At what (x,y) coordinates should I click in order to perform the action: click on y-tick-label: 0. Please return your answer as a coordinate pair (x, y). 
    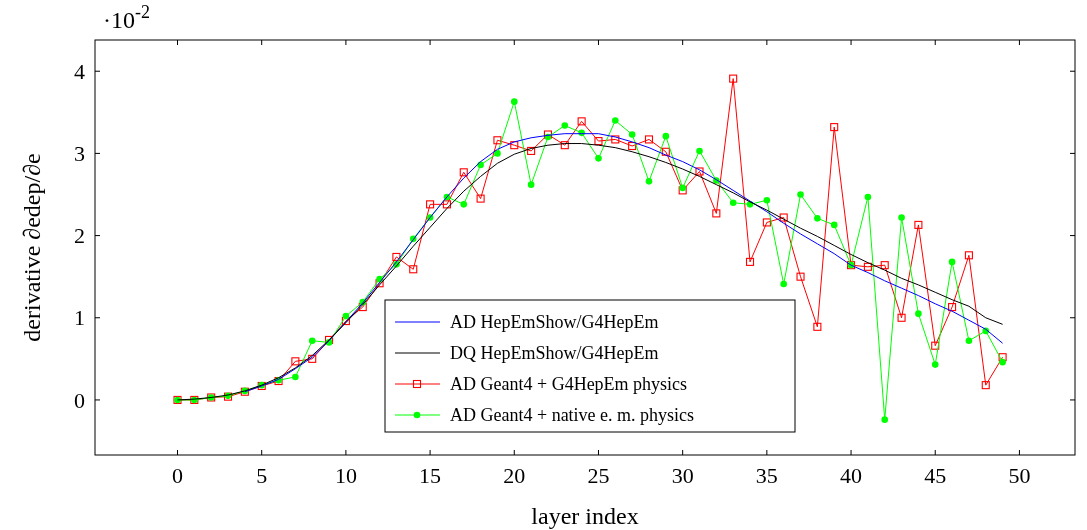
    Looking at the image, I should click on (79, 400).